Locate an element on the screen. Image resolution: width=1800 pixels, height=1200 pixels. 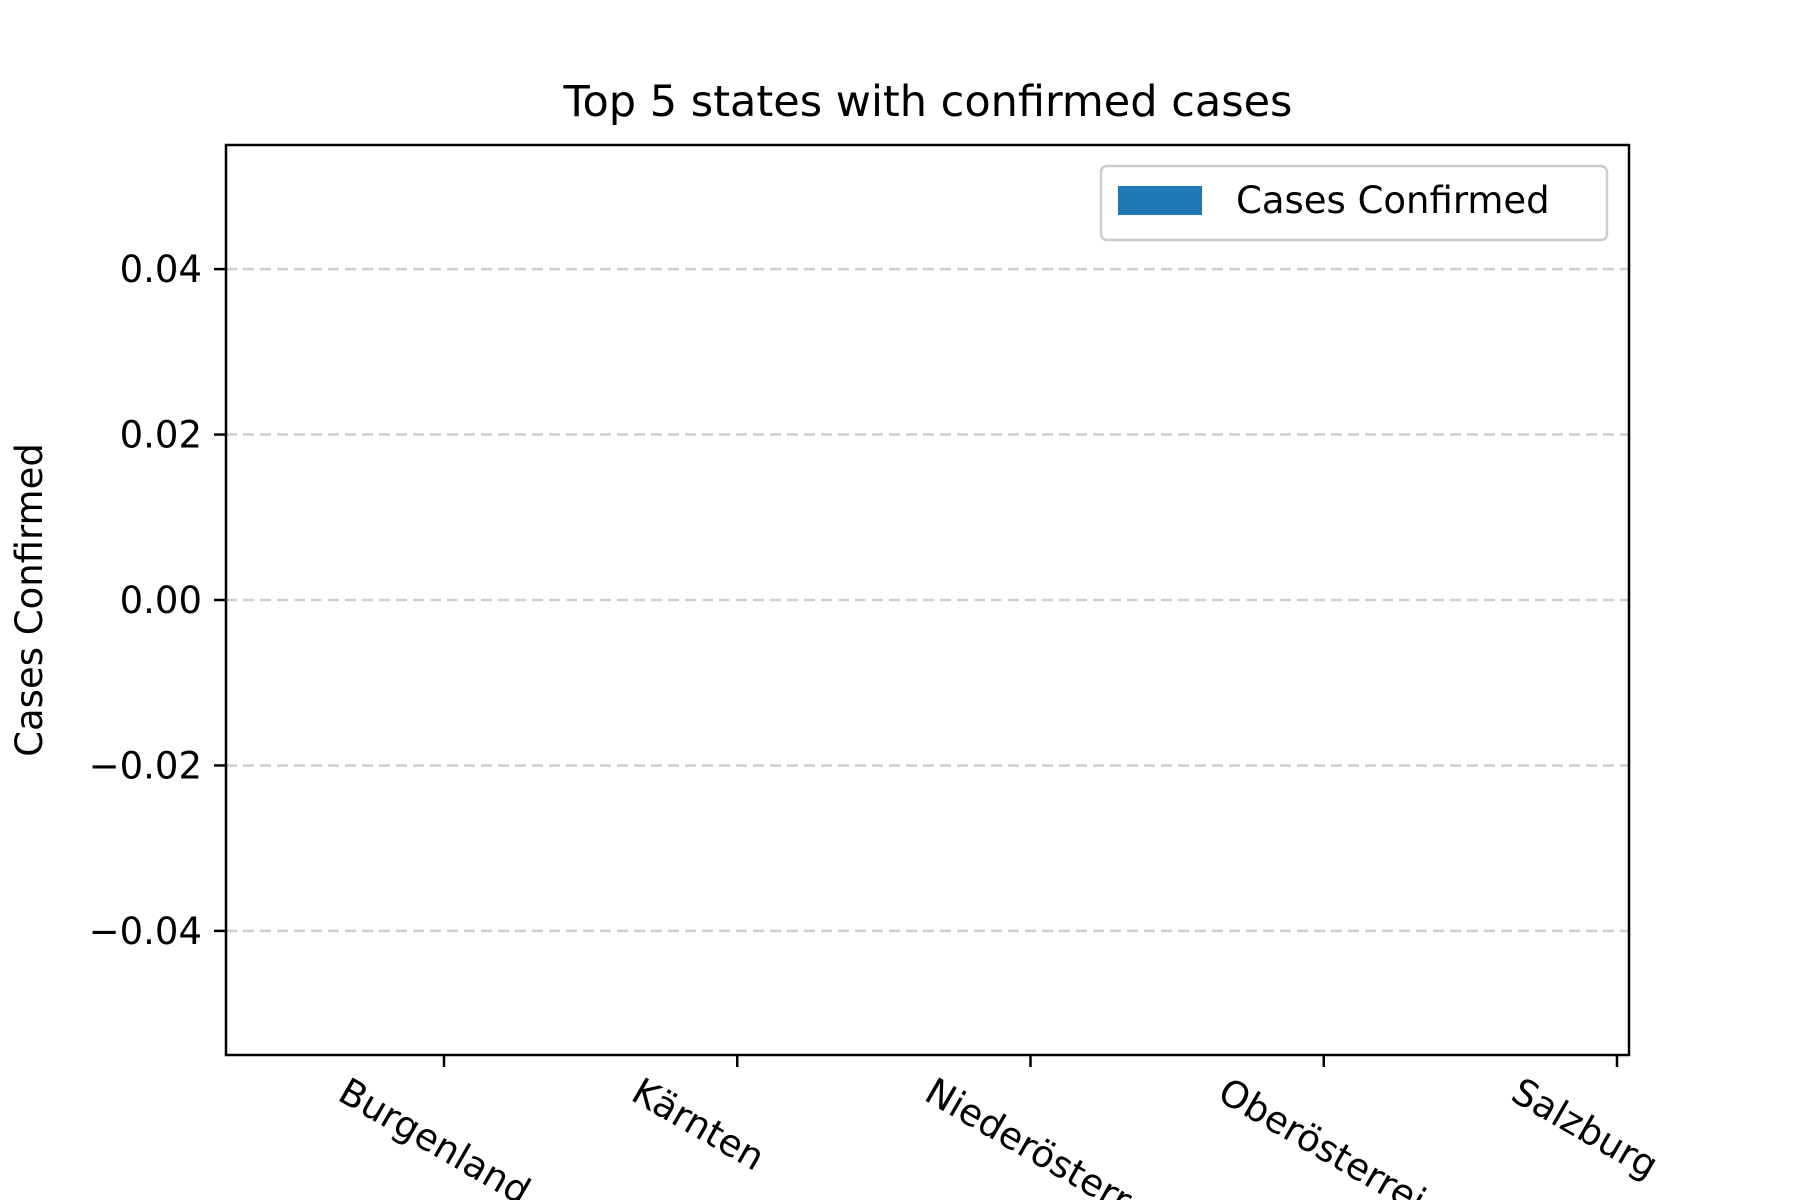
chart-title: Top 5 states with confirmed cases is located at coordinates (928, 102).